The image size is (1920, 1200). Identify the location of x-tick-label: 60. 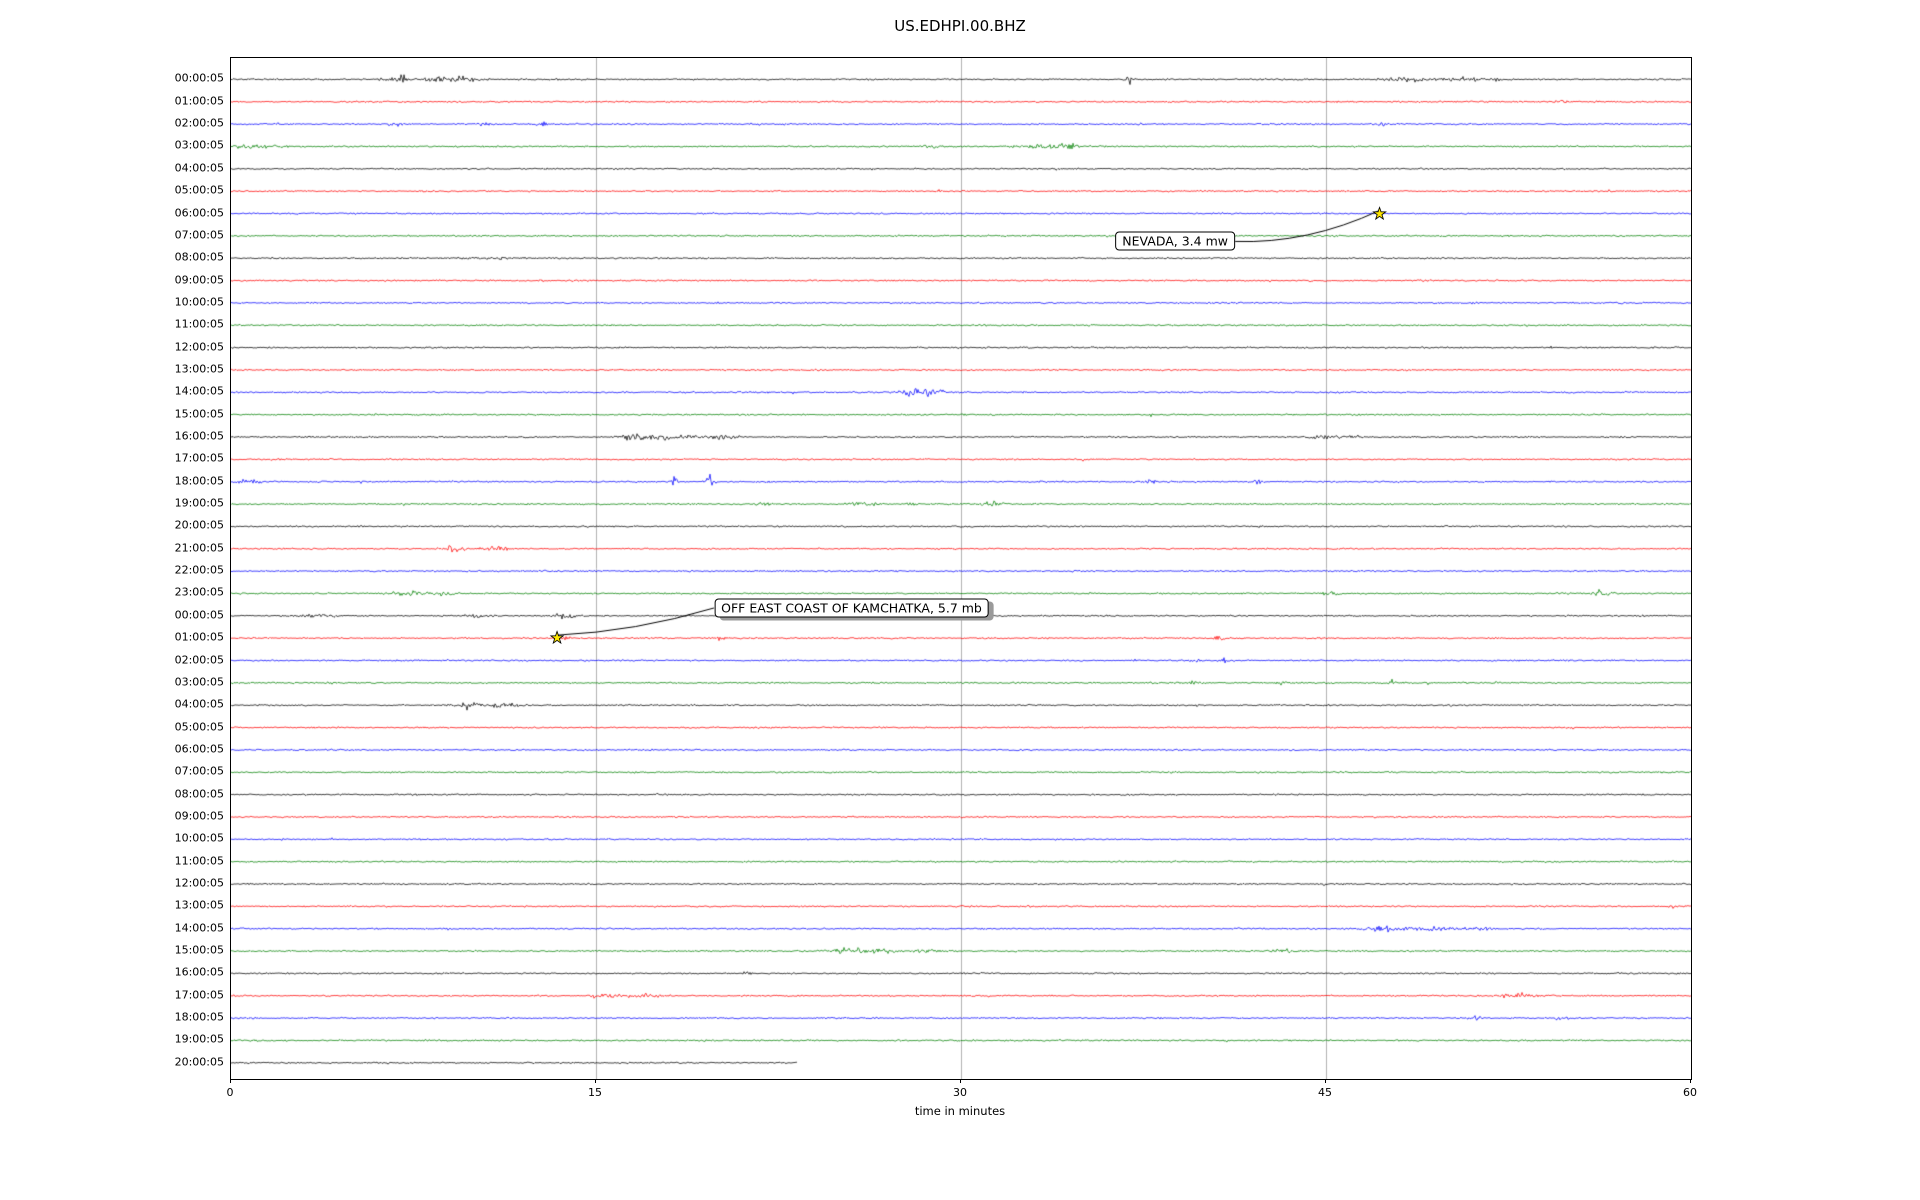
(1690, 1092).